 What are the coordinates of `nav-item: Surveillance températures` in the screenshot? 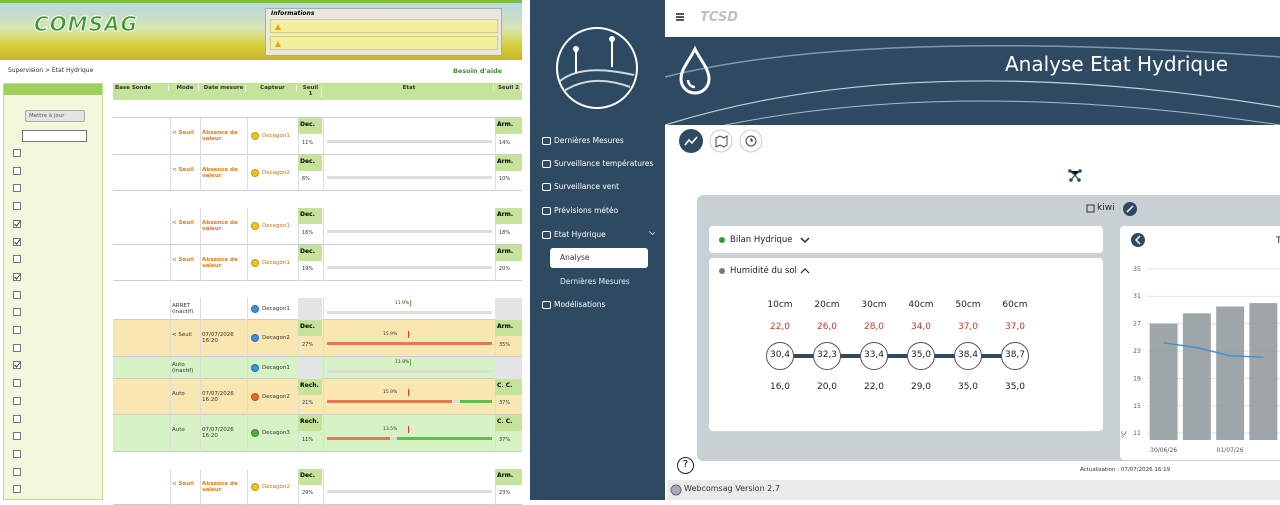 It's located at (603, 163).